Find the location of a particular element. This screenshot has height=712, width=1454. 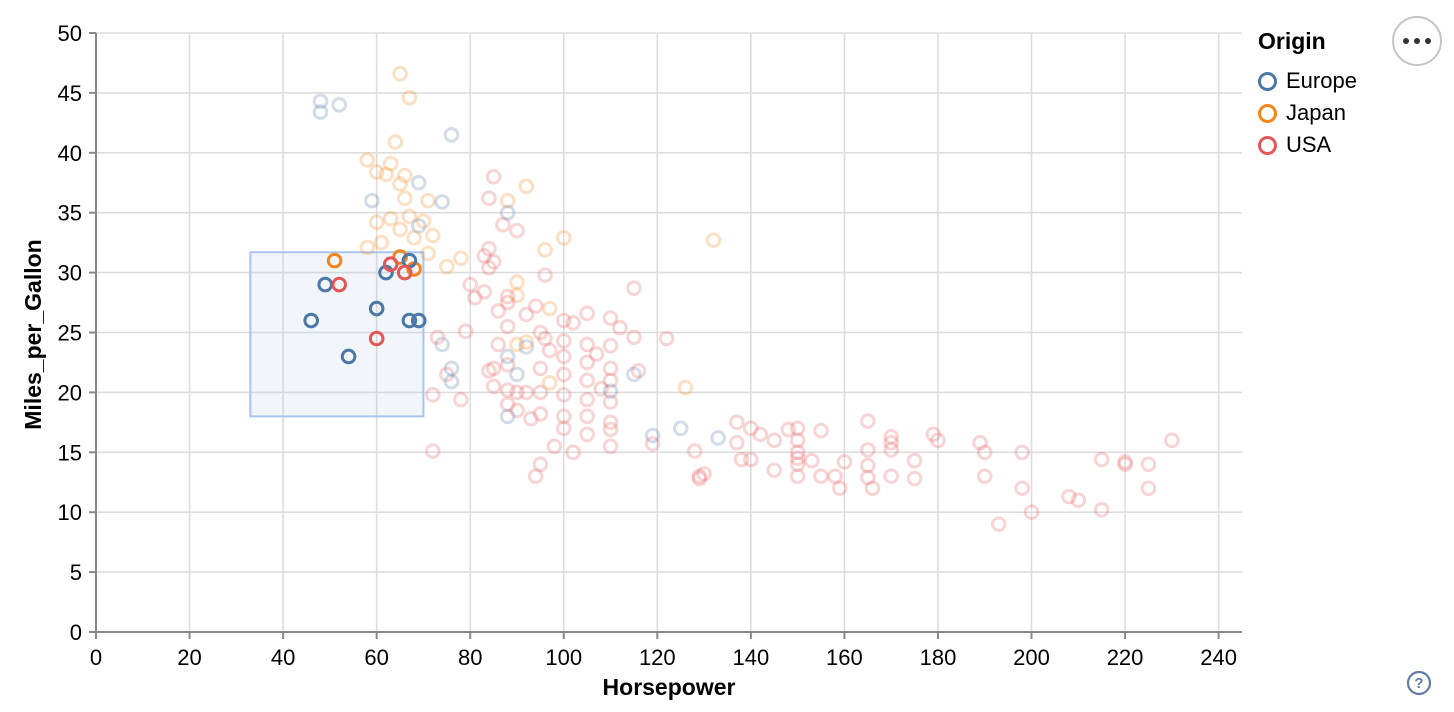

help-icon: ? is located at coordinates (1419, 683).